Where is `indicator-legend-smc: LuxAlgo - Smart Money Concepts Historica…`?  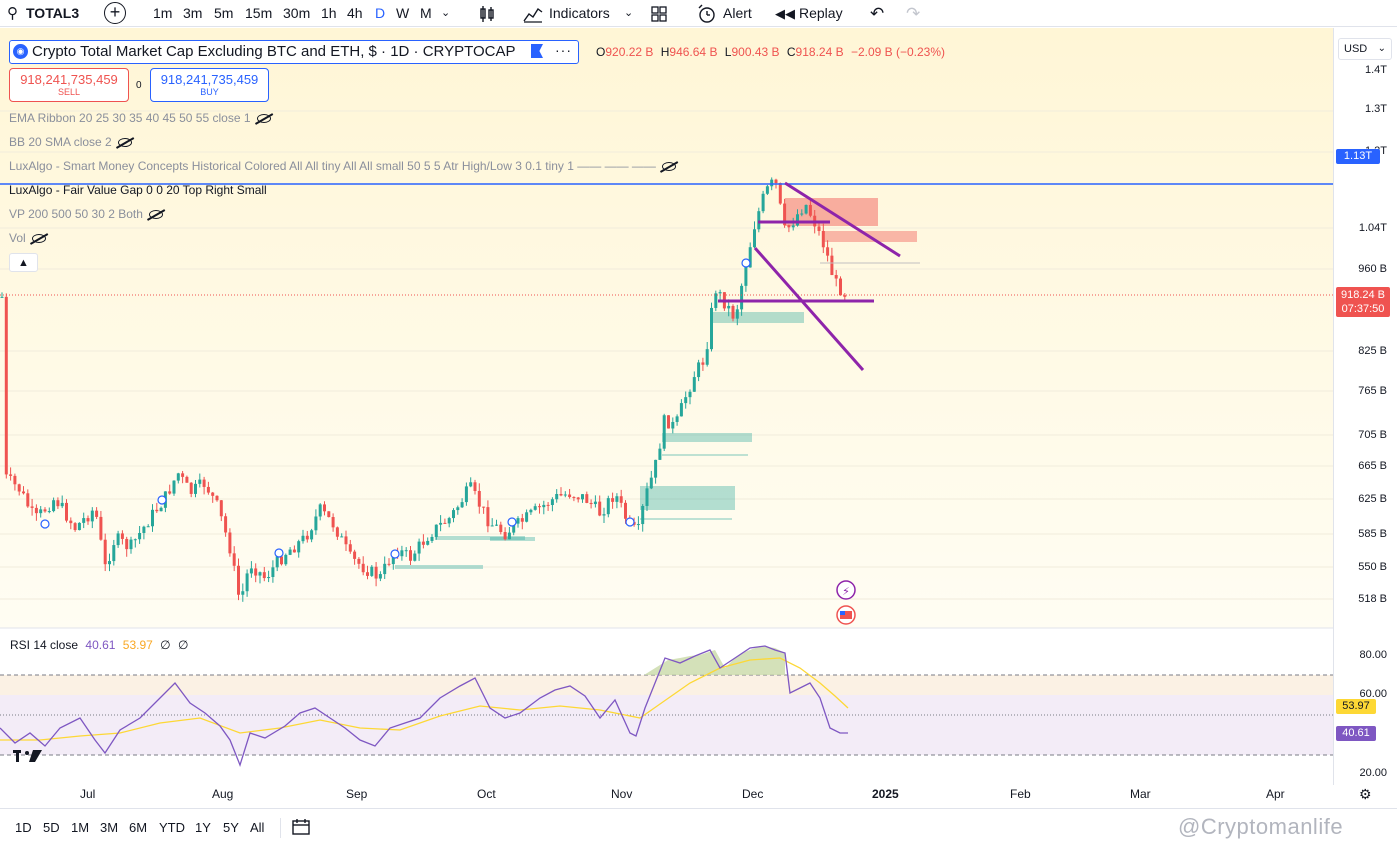 indicator-legend-smc: LuxAlgo - Smart Money Concepts Historica… is located at coordinates (342, 166).